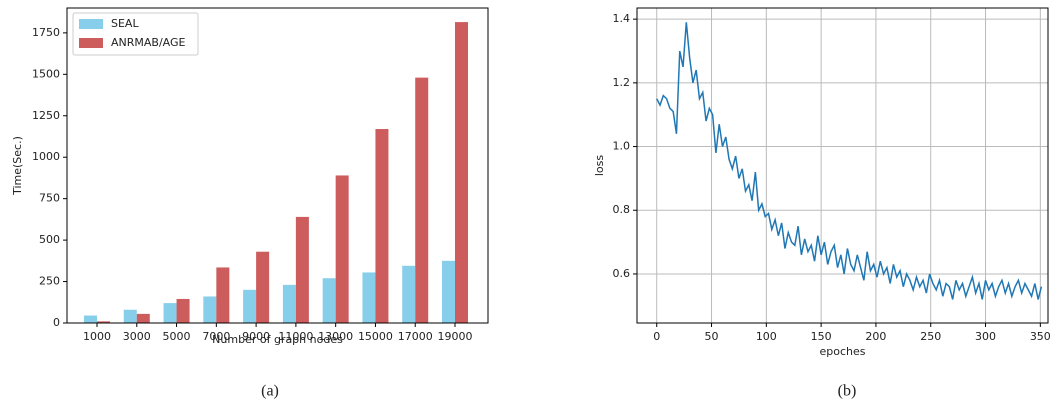 This screenshot has height=406, width=1050. What do you see at coordinates (56, 322) in the screenshot?
I see `y-tick-label: 0` at bounding box center [56, 322].